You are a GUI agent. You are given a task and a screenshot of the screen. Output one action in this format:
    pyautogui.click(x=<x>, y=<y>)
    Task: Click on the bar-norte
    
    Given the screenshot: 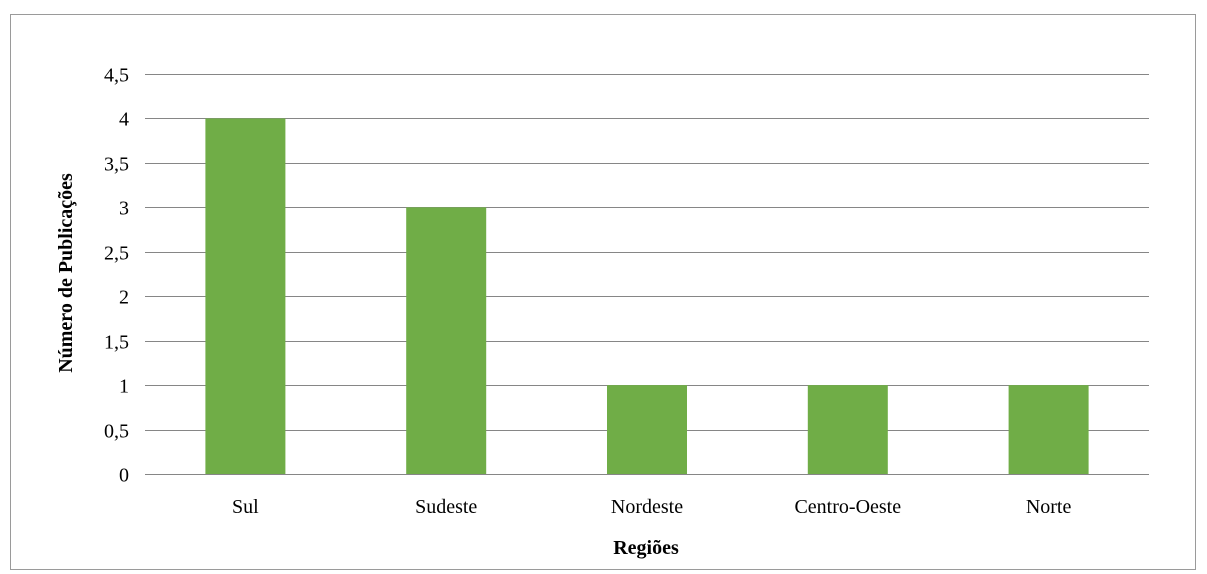 What is the action you would take?
    pyautogui.click(x=1048, y=429)
    